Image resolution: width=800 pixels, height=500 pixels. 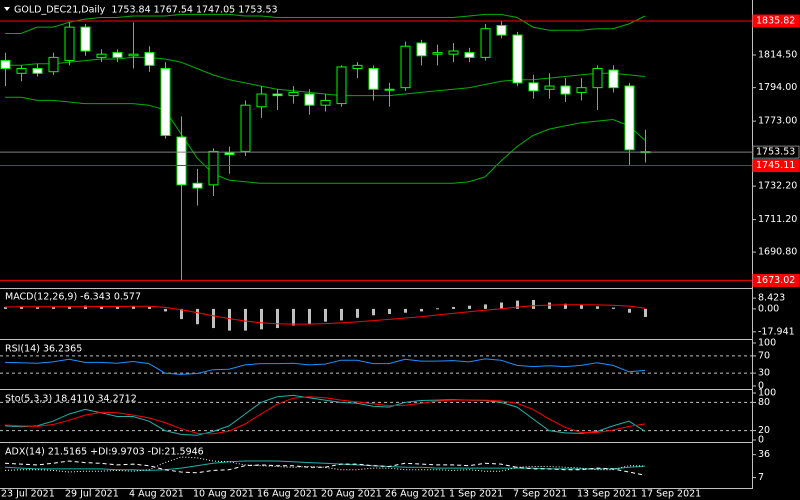 What do you see at coordinates (607, 494) in the screenshot?
I see `x-tick-label: 13 Sep 2021` at bounding box center [607, 494].